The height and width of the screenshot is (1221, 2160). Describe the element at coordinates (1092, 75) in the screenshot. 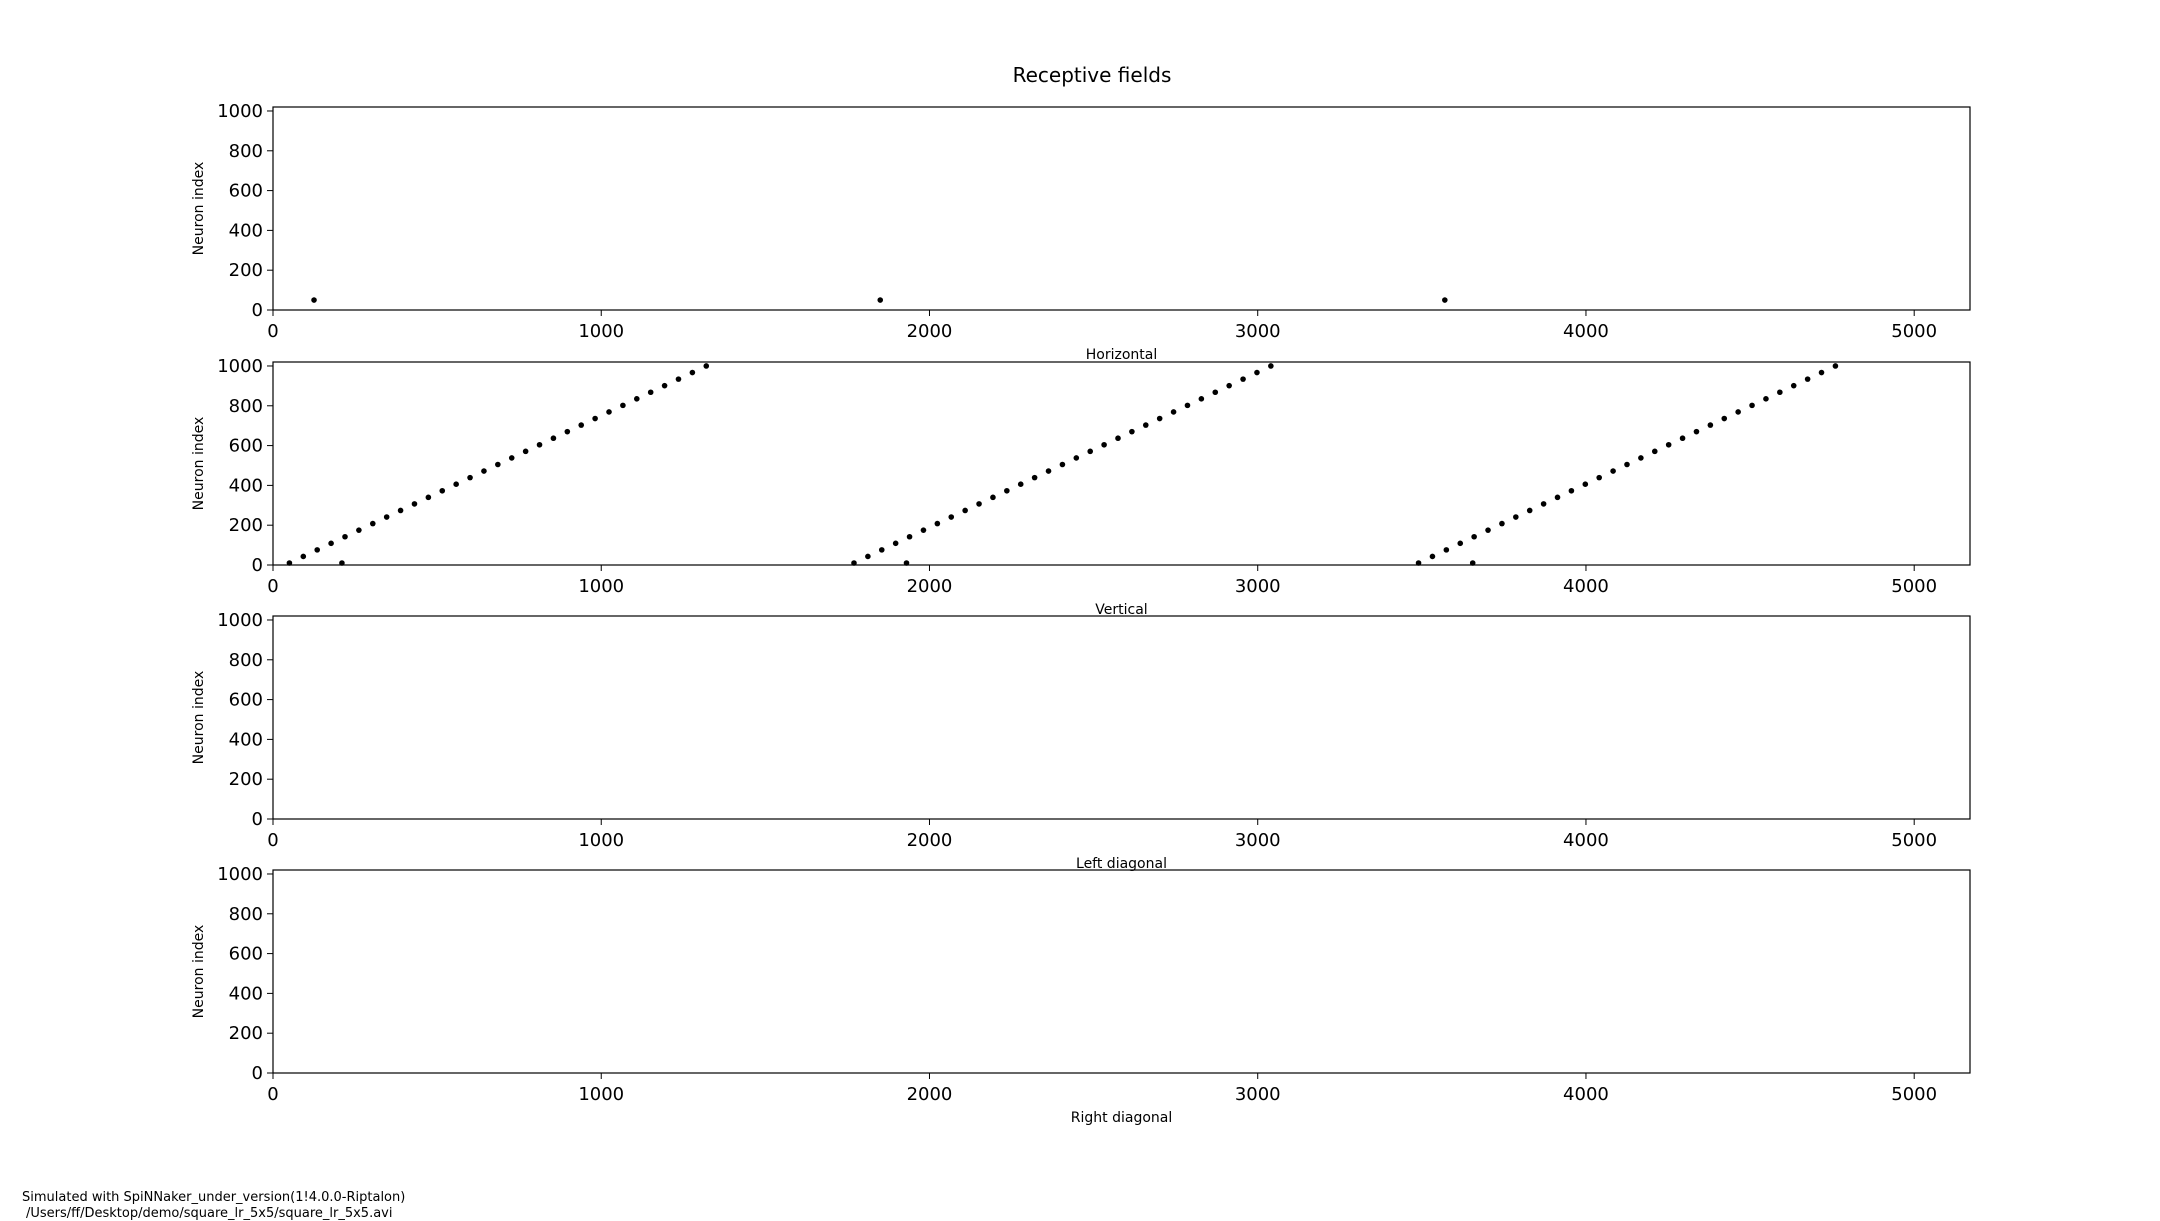

I see `figure-title: Receptive fields` at that location.